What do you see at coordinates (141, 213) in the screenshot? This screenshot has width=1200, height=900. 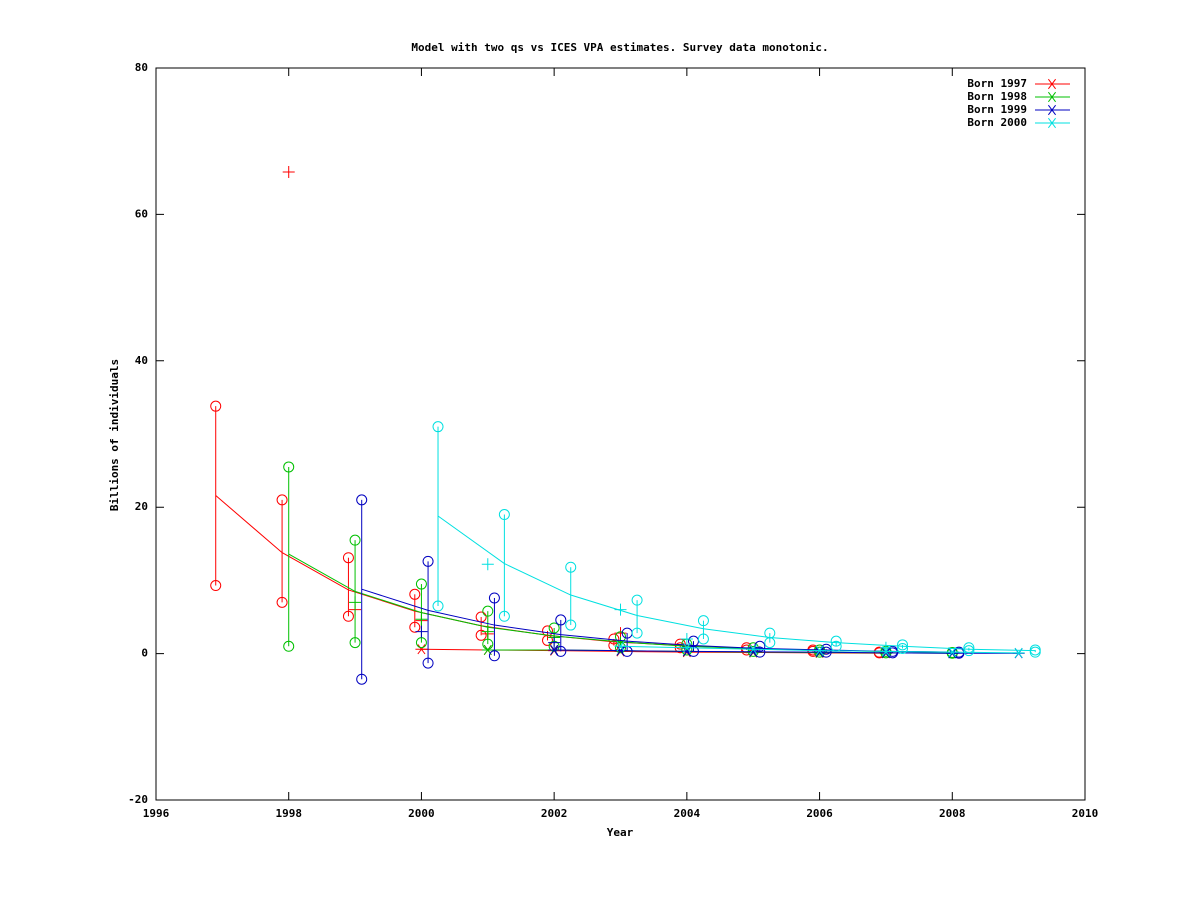 I see `y-tick-label: 60` at bounding box center [141, 213].